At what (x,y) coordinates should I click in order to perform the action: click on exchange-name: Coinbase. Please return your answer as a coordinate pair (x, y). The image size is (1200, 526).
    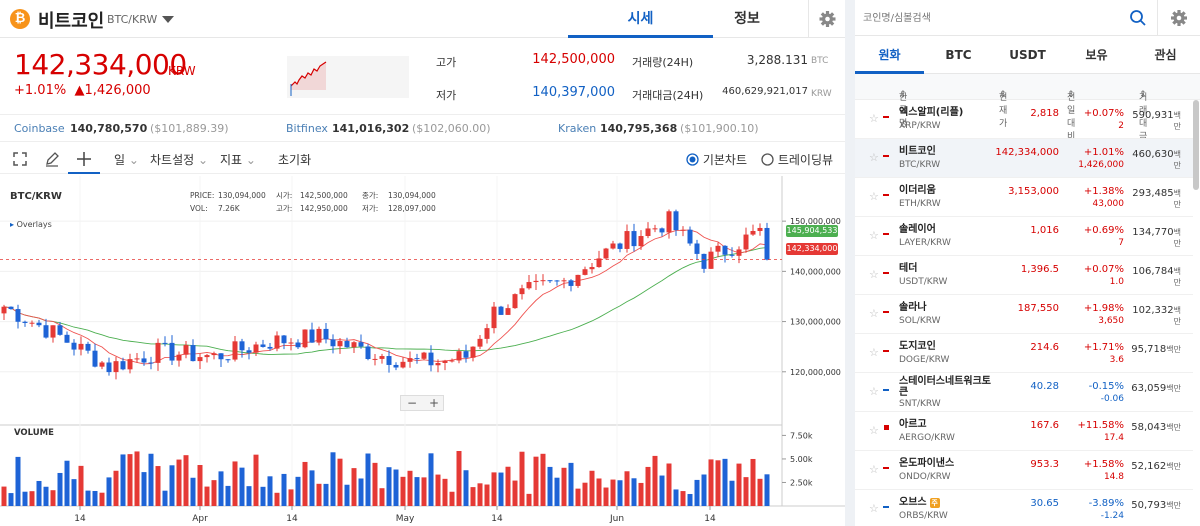
    Looking at the image, I should click on (39, 128).